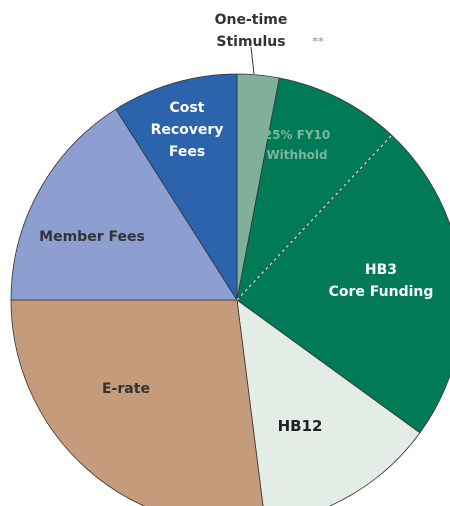 The height and width of the screenshot is (506, 450). What do you see at coordinates (126, 389) in the screenshot?
I see `slice-label: E-rate` at bounding box center [126, 389].